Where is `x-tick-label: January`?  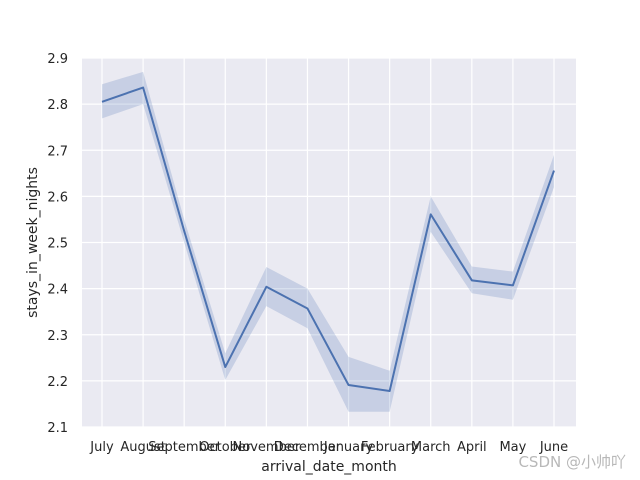
x-tick-label: January is located at coordinates (348, 447).